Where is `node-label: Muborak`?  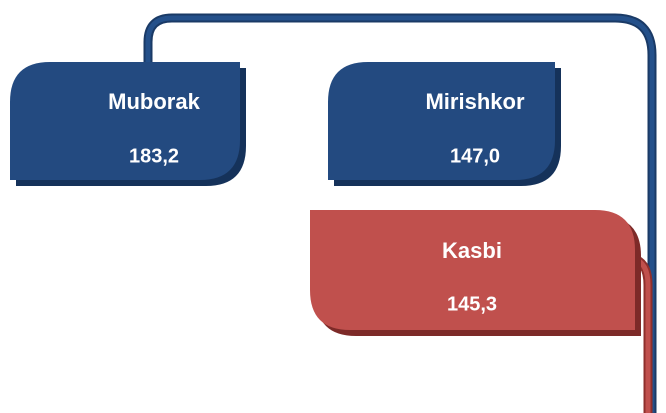
node-label: Muborak is located at coordinates (154, 101).